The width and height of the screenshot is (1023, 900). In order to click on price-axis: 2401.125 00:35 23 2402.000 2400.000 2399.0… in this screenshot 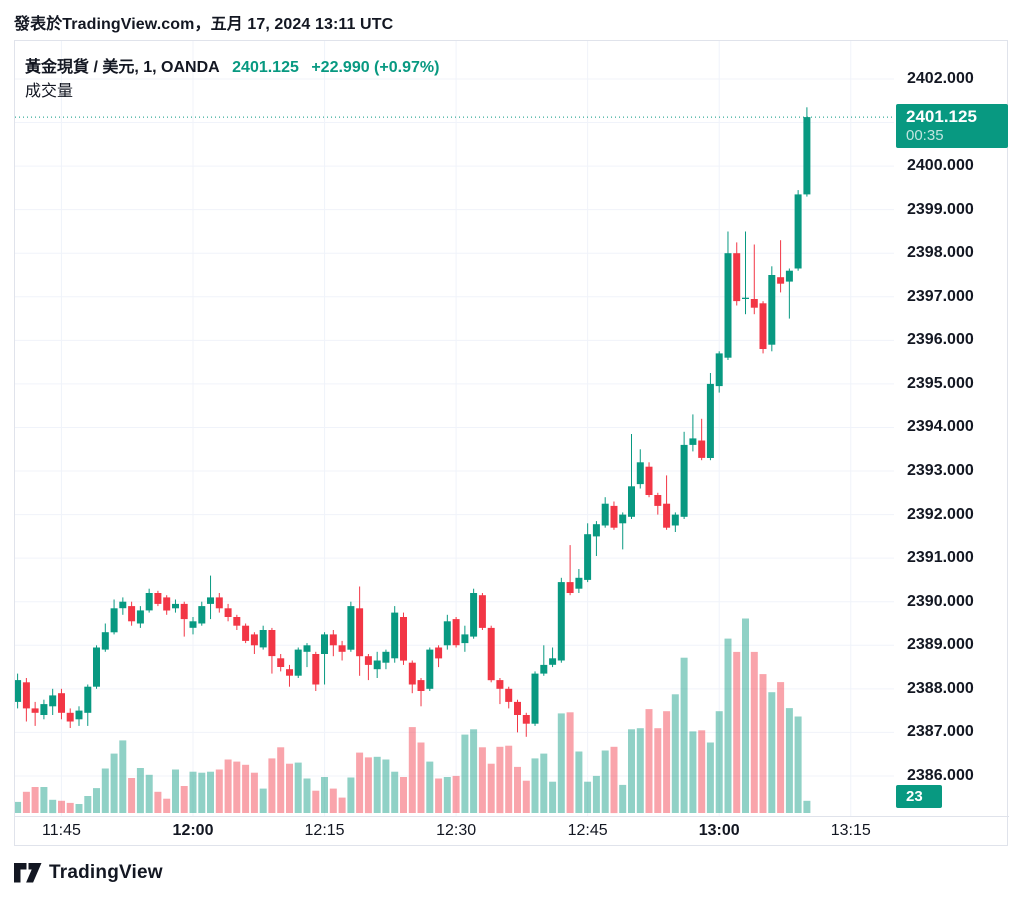, I will do `click(951, 428)`.